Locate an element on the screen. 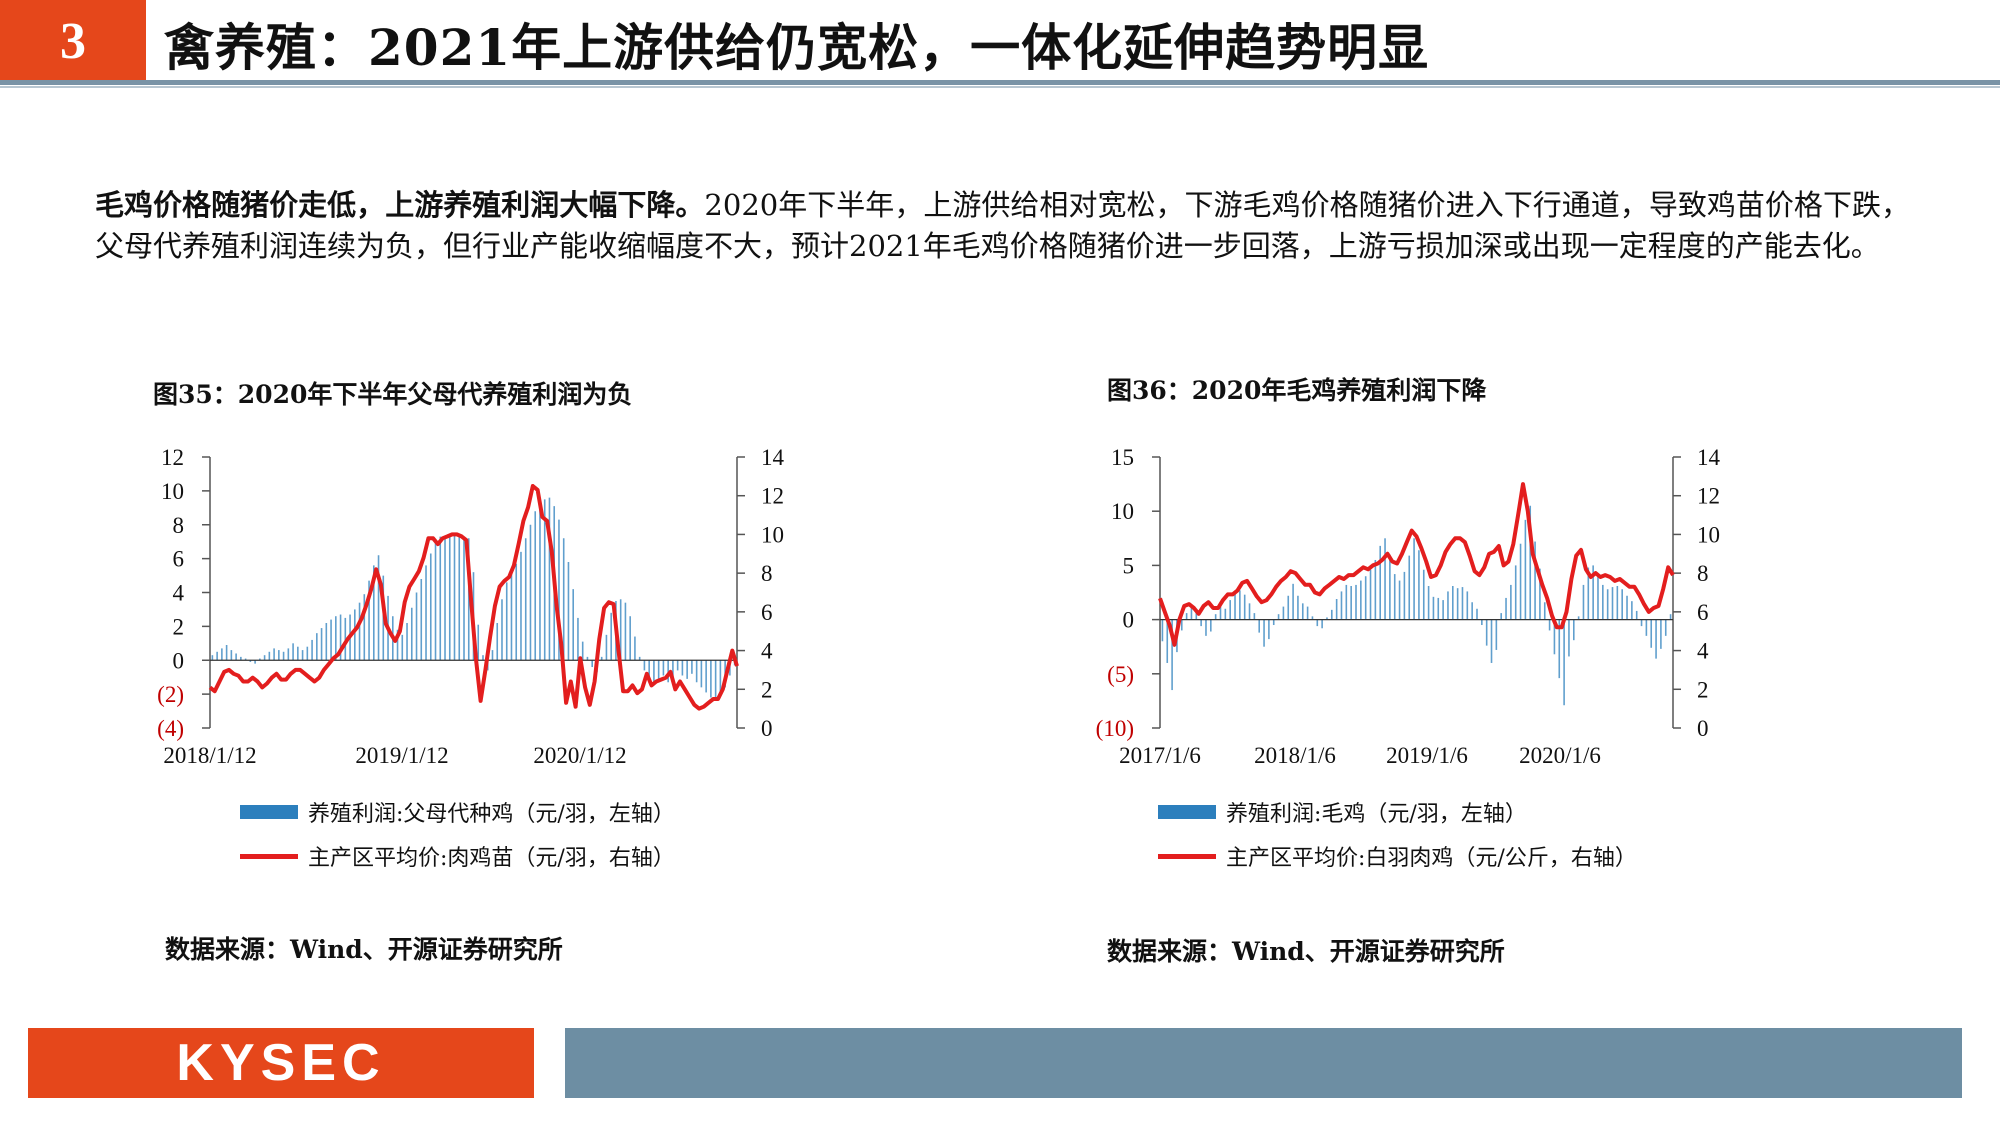 This screenshot has width=2000, height=1125. chart-36-legend-bar: 养殖利润:毛鸡（元/羽，左轴） is located at coordinates (1342, 812).